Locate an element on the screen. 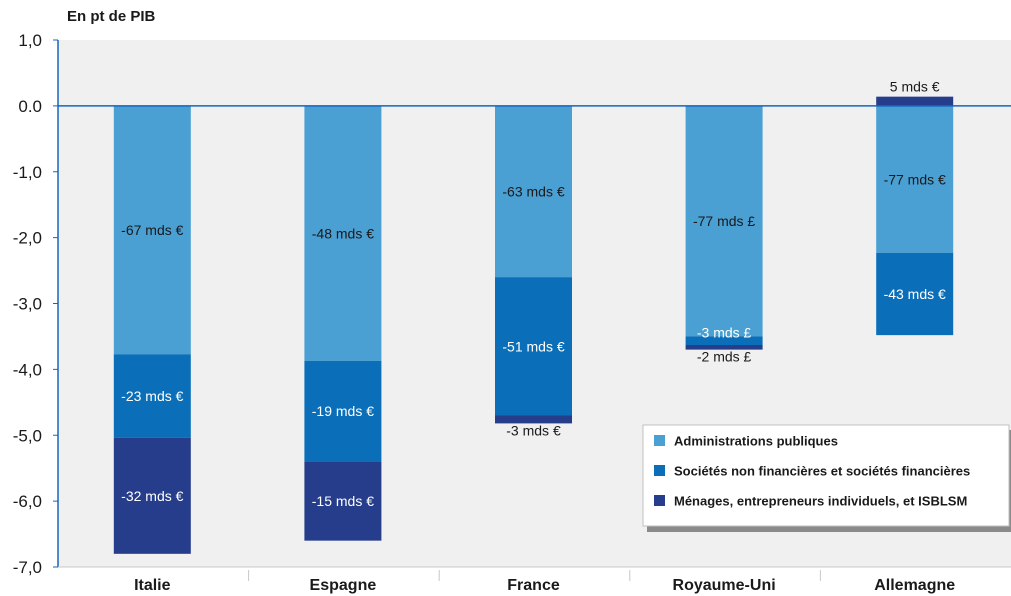 Image resolution: width=1011 pixels, height=596 pixels. legend-box is located at coordinates (826, 475).